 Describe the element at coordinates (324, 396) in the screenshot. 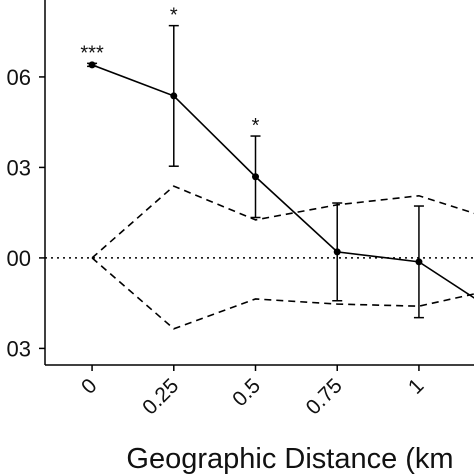

I see `x-tick-label: 0.75` at that location.